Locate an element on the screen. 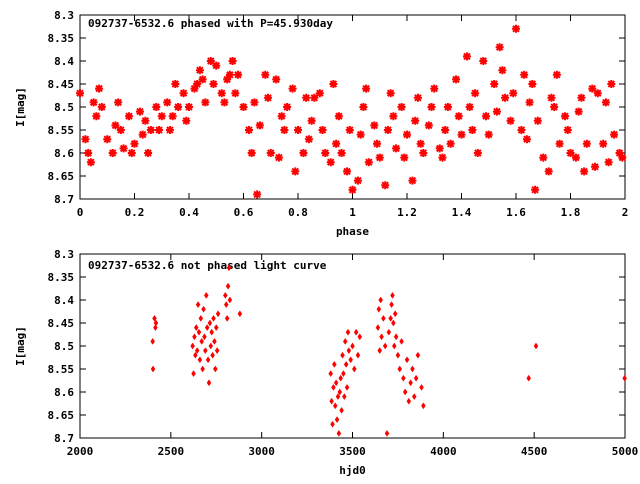 This screenshot has width=640, height=484. x-axis-label: phase is located at coordinates (352, 231).